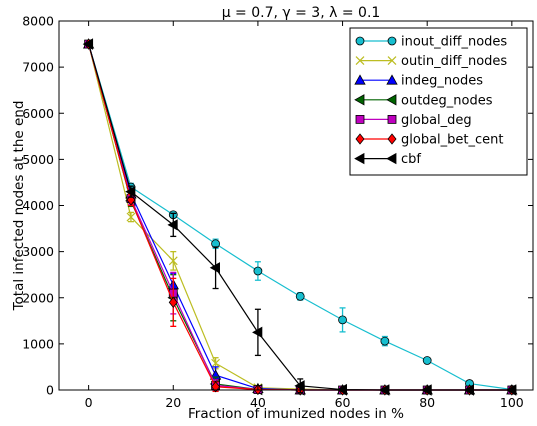 This screenshot has width=537, height=426. I want to click on legend-item-cbf: cbf, so click(387, 159).